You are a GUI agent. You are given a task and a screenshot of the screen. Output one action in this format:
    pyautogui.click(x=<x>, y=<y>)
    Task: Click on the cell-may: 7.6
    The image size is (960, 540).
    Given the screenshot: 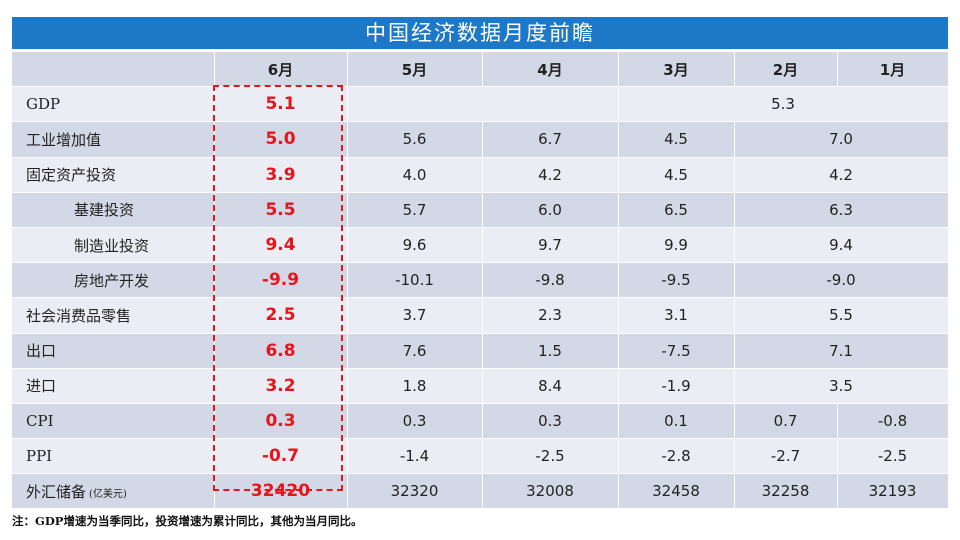 What is the action you would take?
    pyautogui.click(x=415, y=351)
    